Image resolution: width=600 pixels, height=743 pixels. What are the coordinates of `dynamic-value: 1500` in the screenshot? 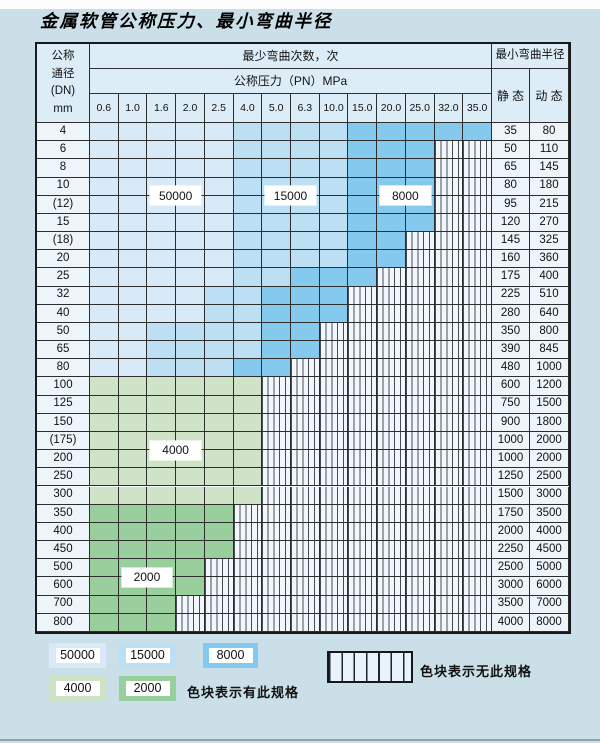 It's located at (549, 404).